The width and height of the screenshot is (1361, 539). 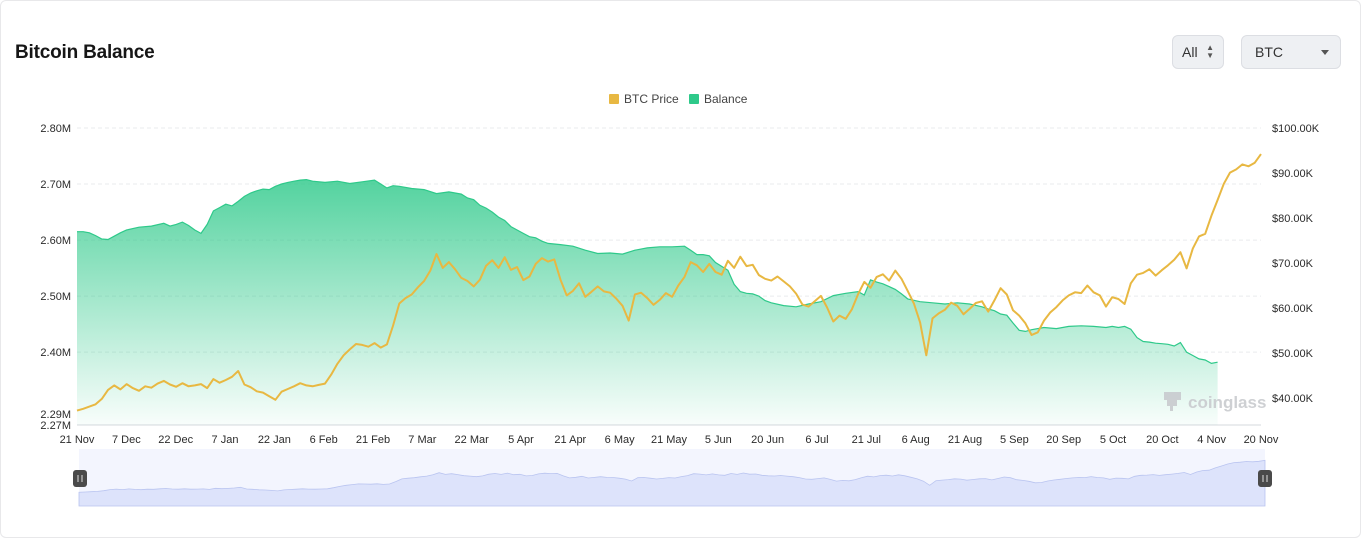 What do you see at coordinates (324, 440) in the screenshot?
I see `x-tick-label: 6 Feb` at bounding box center [324, 440].